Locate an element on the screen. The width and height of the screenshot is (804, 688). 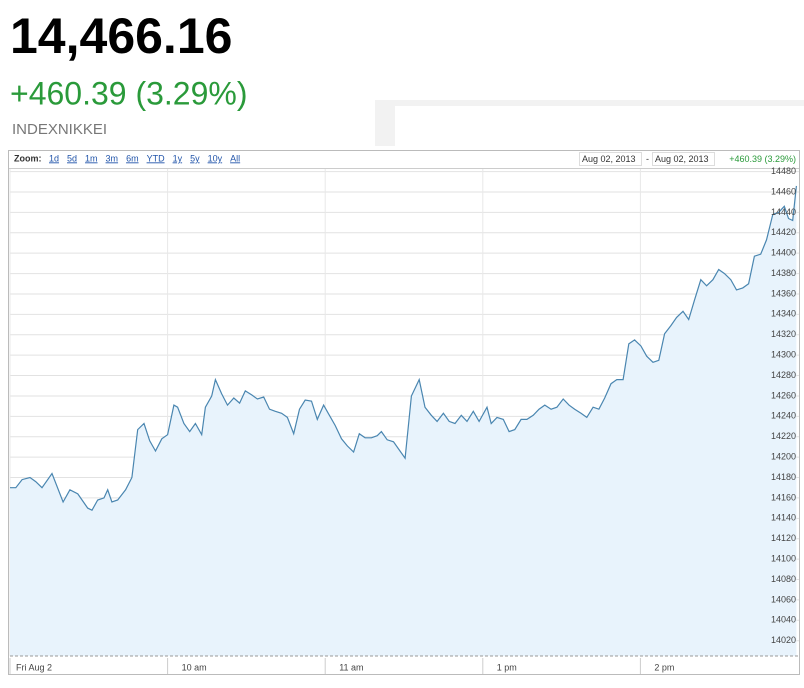
y-tick-label: 14440 is located at coordinates (783, 212).